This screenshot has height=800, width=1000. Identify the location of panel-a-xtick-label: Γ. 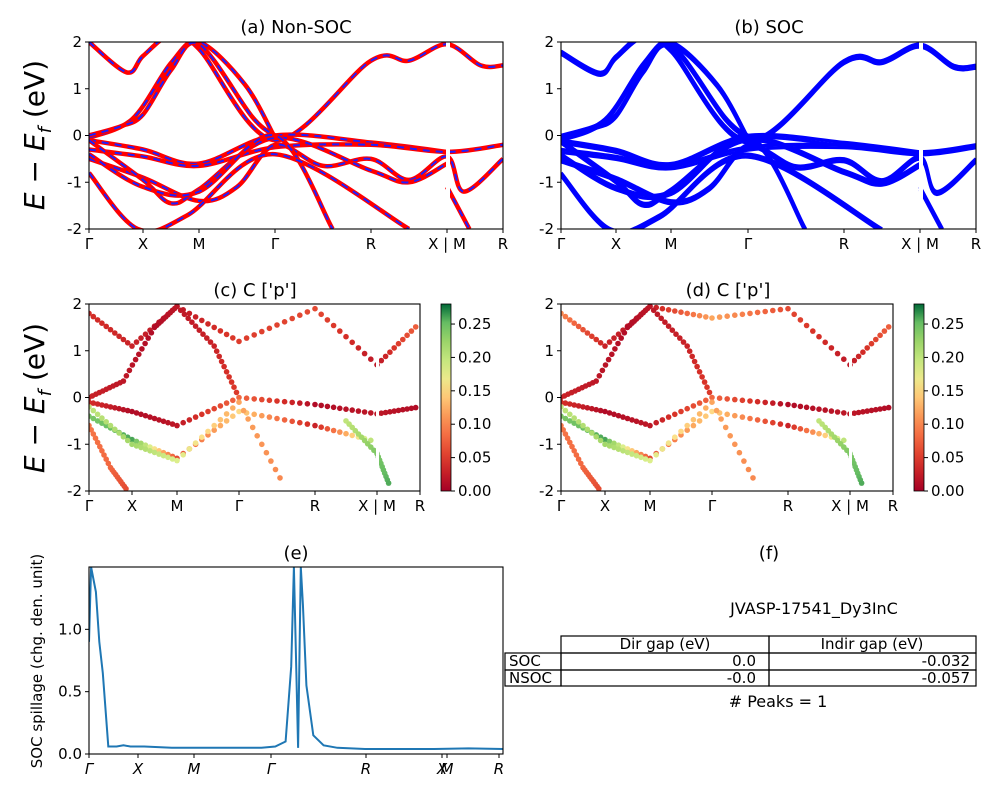
(89, 244).